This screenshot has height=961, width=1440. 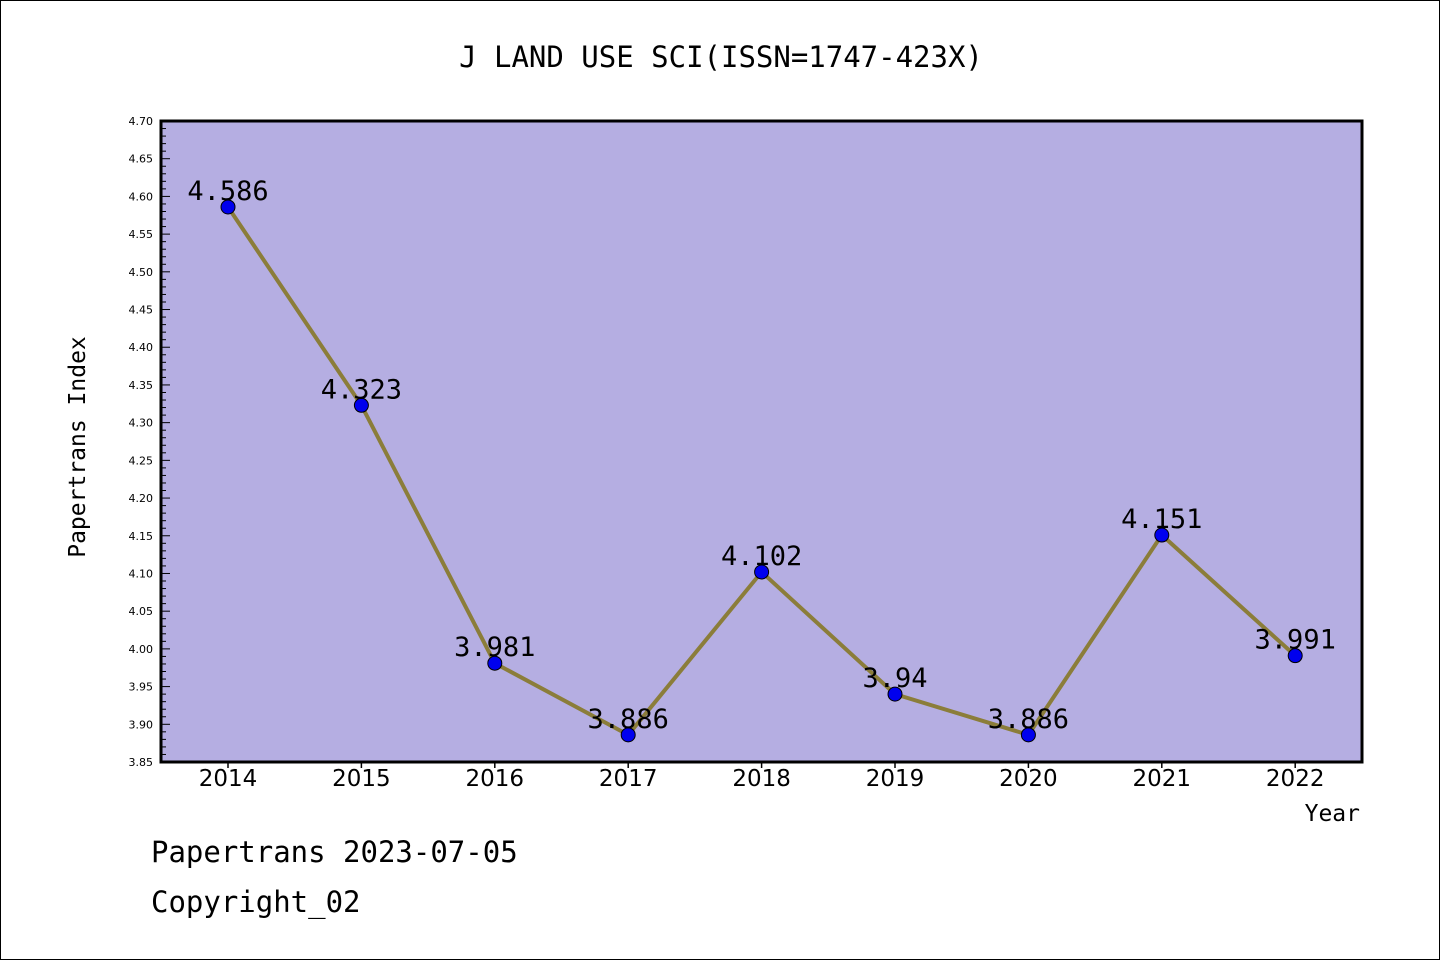 What do you see at coordinates (141, 385) in the screenshot?
I see `y-tick-label: 4.35` at bounding box center [141, 385].